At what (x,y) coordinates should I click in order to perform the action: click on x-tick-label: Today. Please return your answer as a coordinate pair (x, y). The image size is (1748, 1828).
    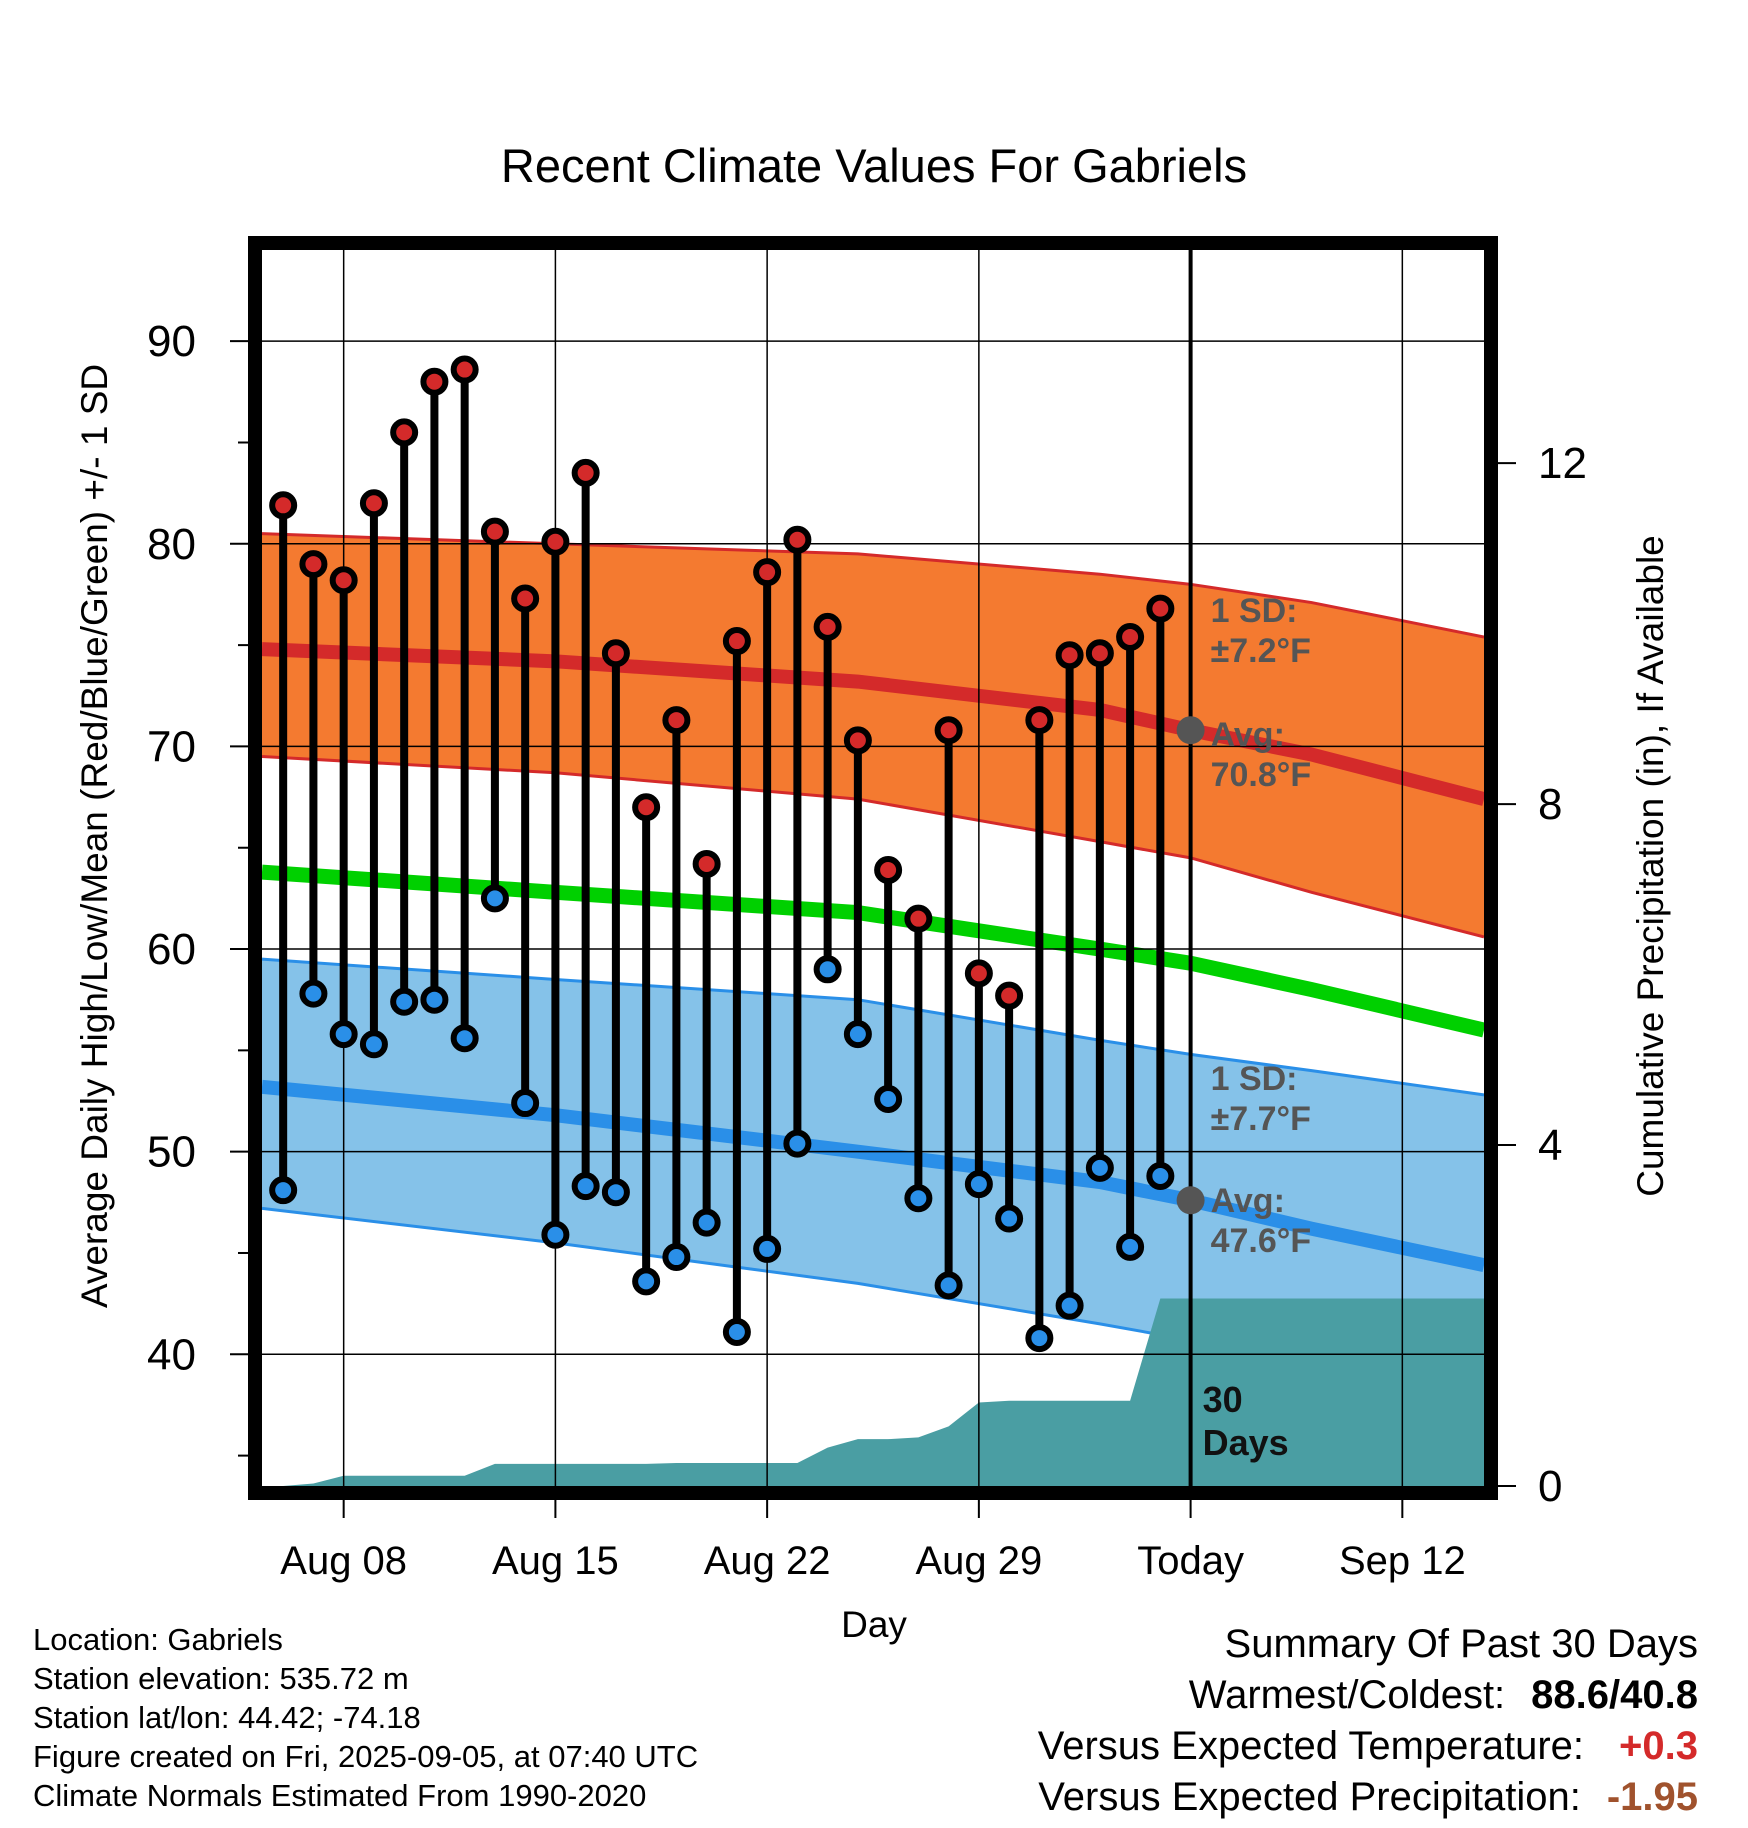
    Looking at the image, I should click on (1190, 1561).